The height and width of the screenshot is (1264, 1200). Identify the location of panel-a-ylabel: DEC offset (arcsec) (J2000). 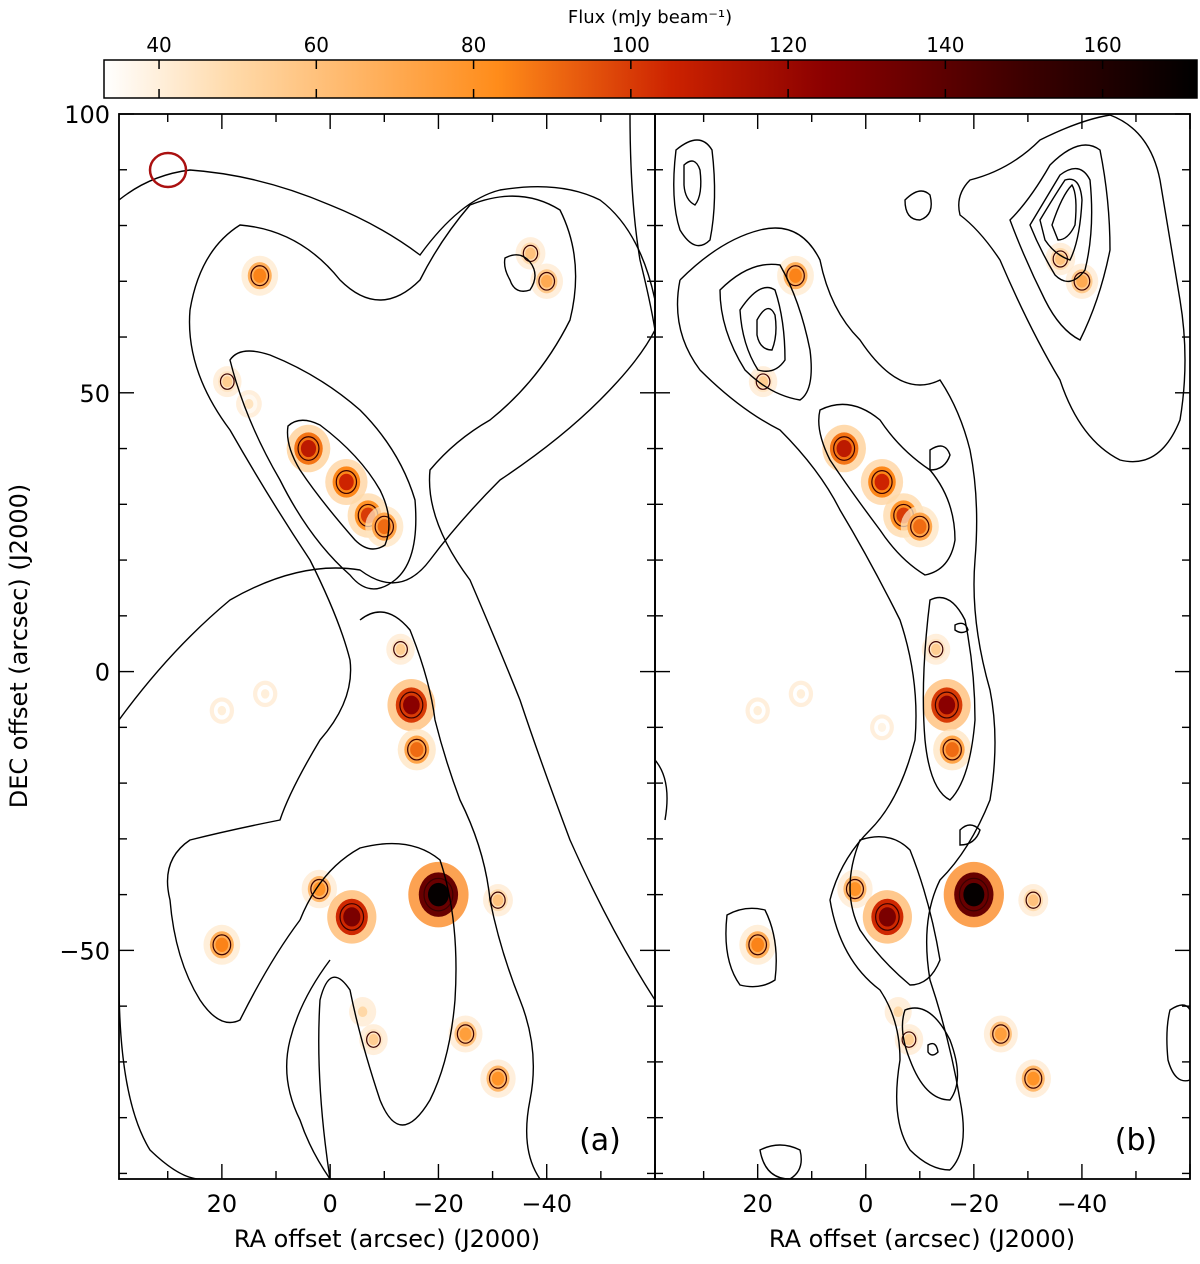
(19, 646).